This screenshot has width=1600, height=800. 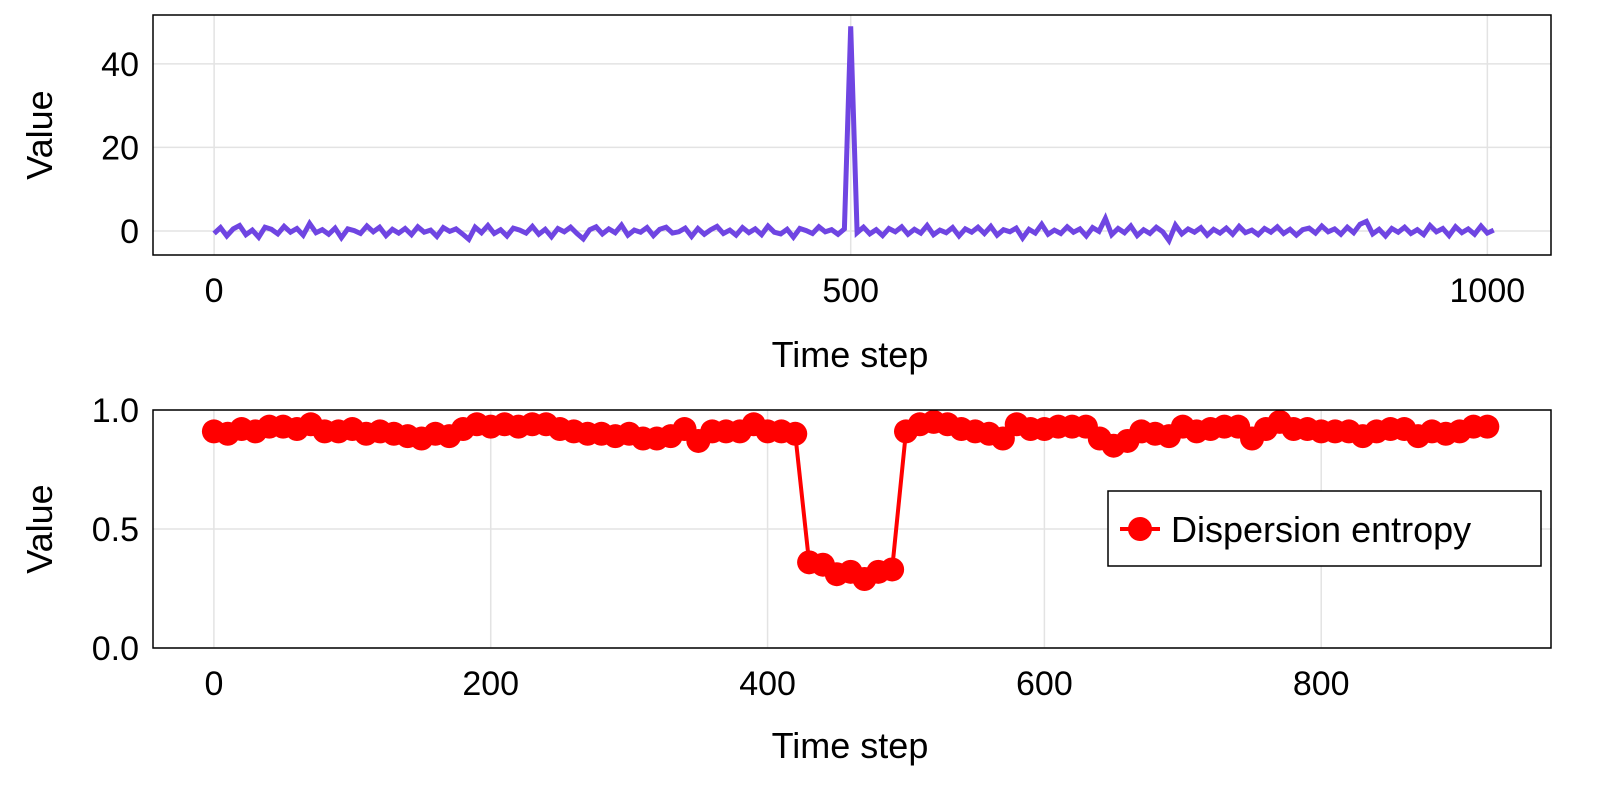 I want to click on x-tick-label: 400, so click(x=767, y=684).